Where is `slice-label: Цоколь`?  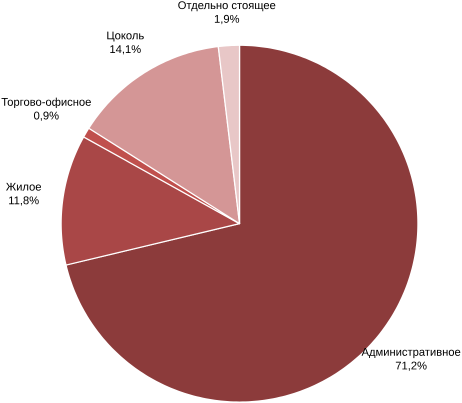
slice-label: Цоколь is located at coordinates (125, 37).